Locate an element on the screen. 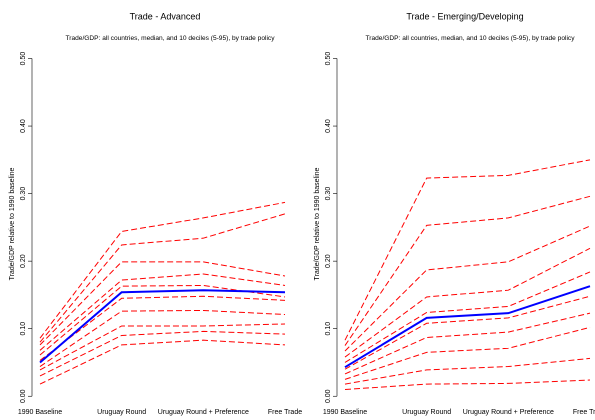 This screenshot has height=420, width=595. chart-title: Trade - Advanced is located at coordinates (165, 16).